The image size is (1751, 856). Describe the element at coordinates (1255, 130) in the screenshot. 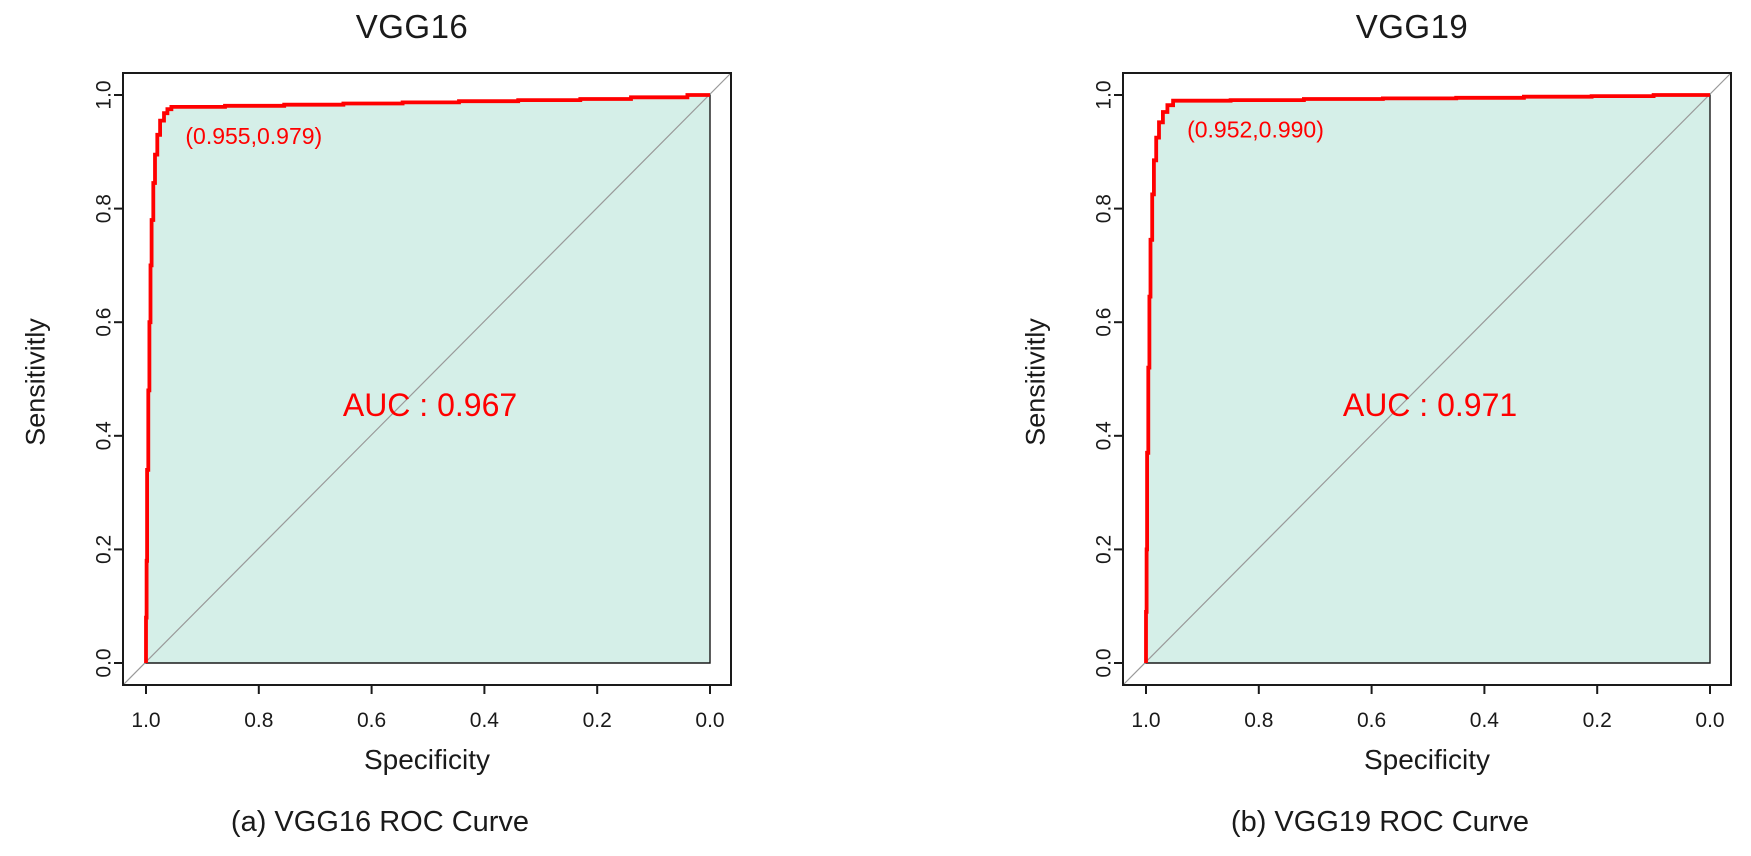

I see `optimal-point-annotation: (0.952,0.990)` at that location.